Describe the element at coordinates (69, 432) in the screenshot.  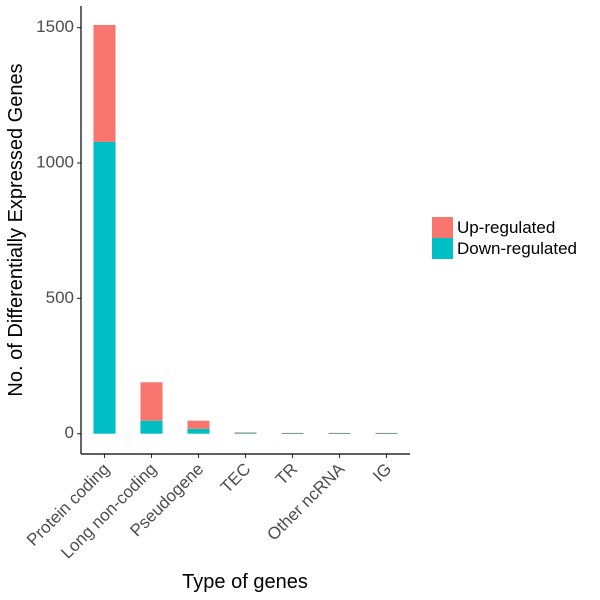
I see `y-tick-label: 0` at that location.